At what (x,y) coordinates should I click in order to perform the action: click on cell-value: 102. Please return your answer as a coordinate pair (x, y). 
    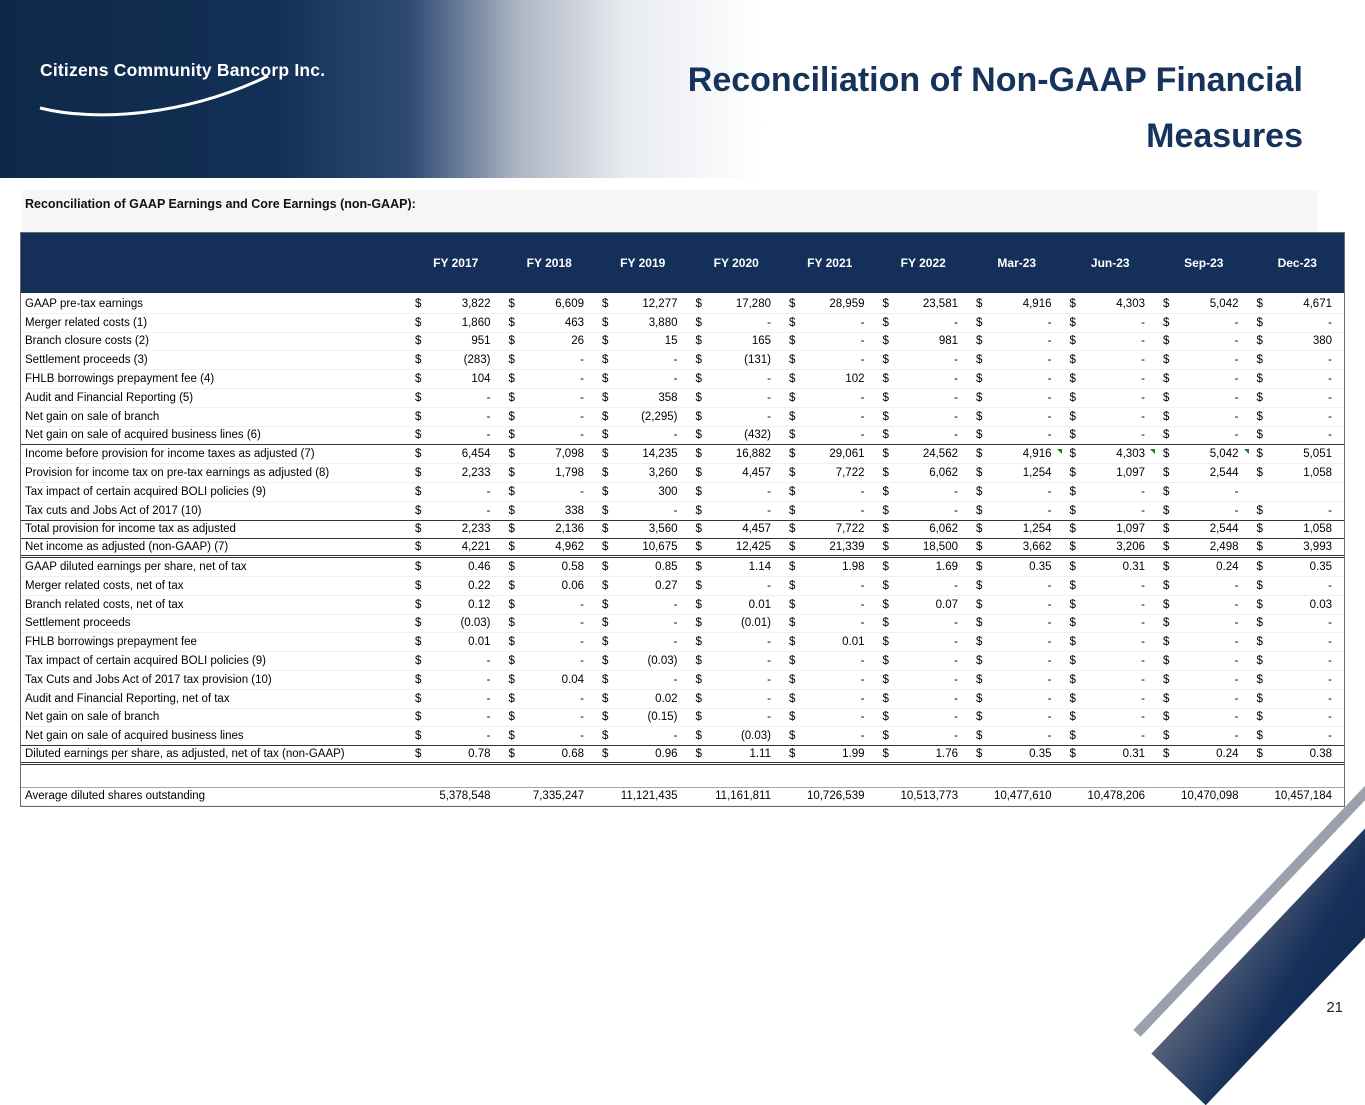
    Looking at the image, I should click on (855, 379).